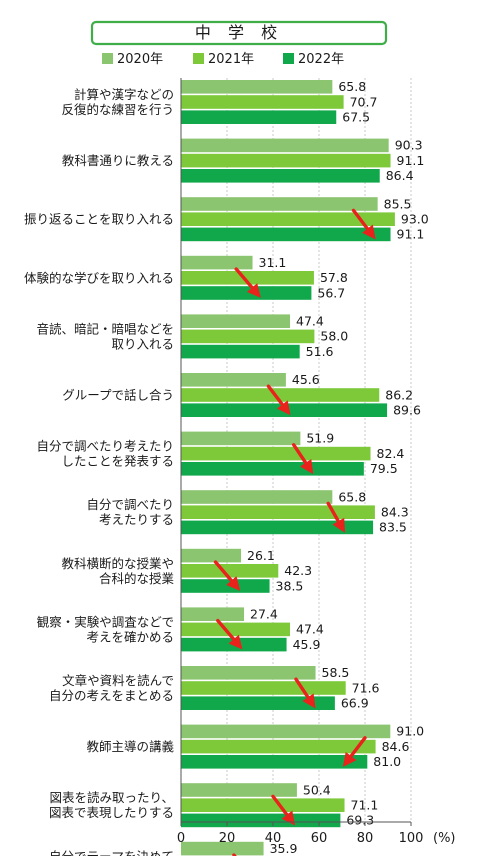  Describe the element at coordinates (111, 812) in the screenshot. I see `category-label-12-1: 図表で表現したりする` at that location.